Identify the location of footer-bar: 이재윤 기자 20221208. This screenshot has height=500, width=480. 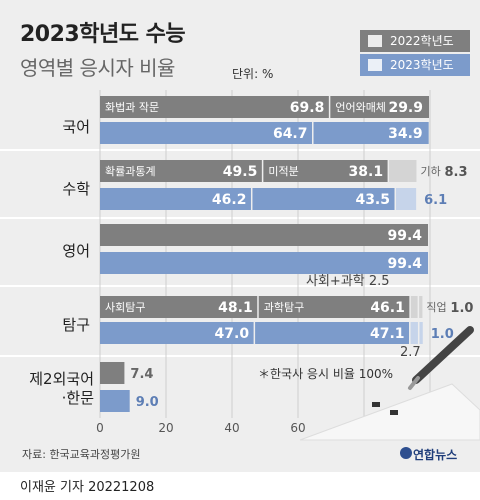
(240, 486).